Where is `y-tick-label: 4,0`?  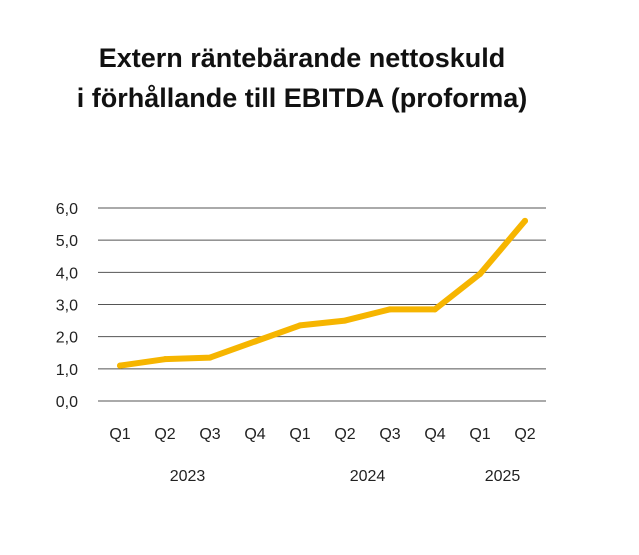 y-tick-label: 4,0 is located at coordinates (67, 273).